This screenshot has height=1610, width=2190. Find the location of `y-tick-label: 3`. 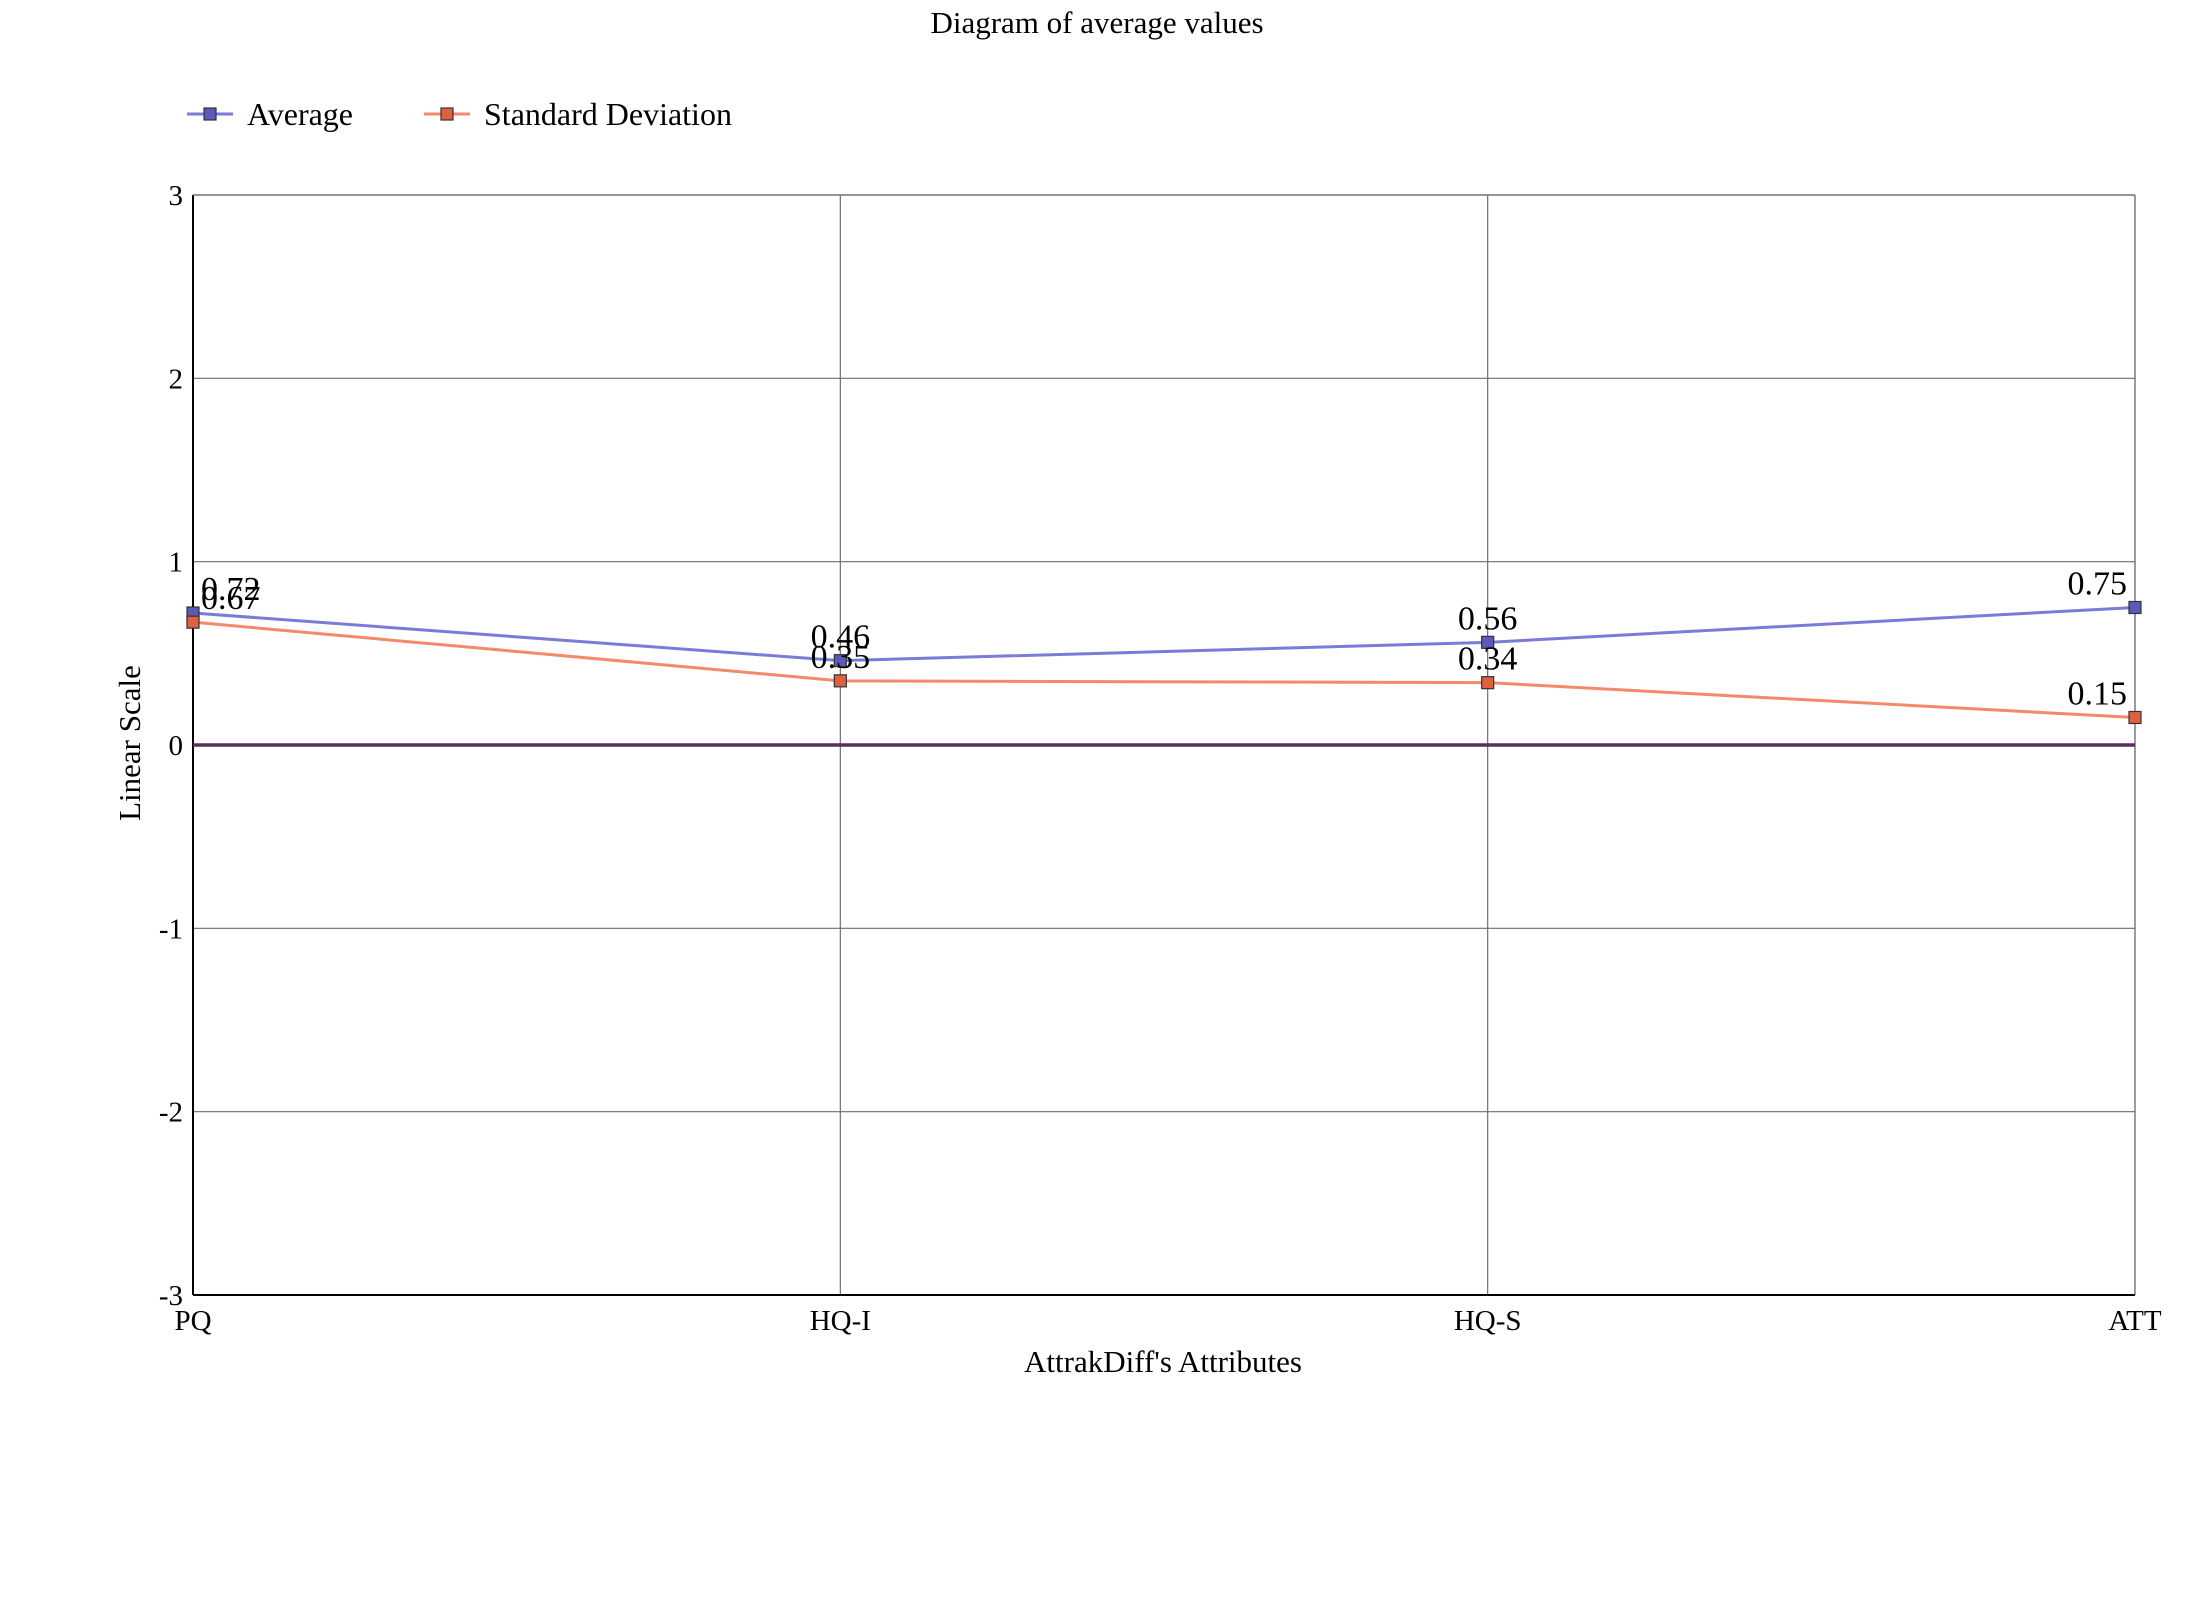

y-tick-label: 3 is located at coordinates (176, 196).